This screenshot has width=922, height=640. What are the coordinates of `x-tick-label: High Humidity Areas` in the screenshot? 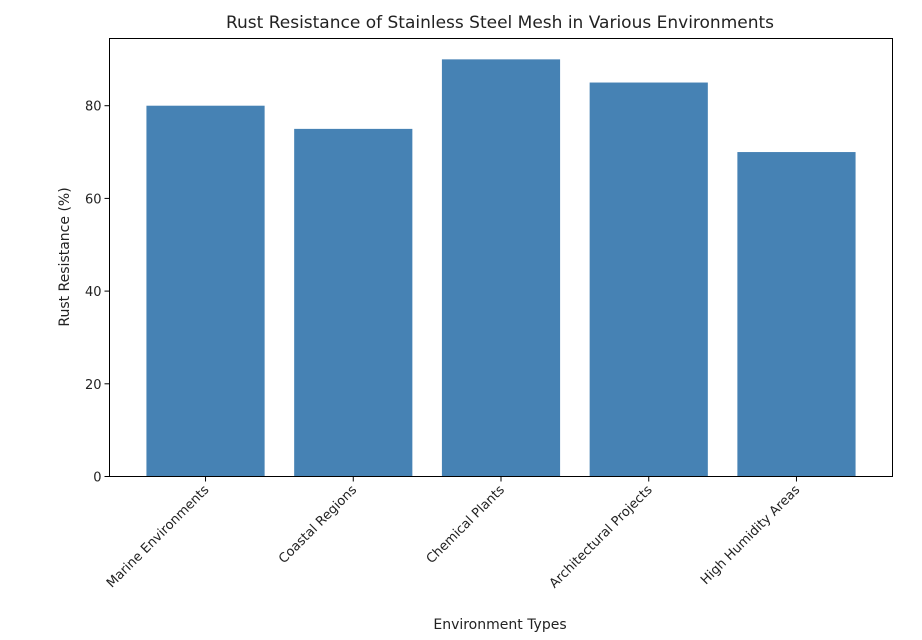 It's located at (750, 535).